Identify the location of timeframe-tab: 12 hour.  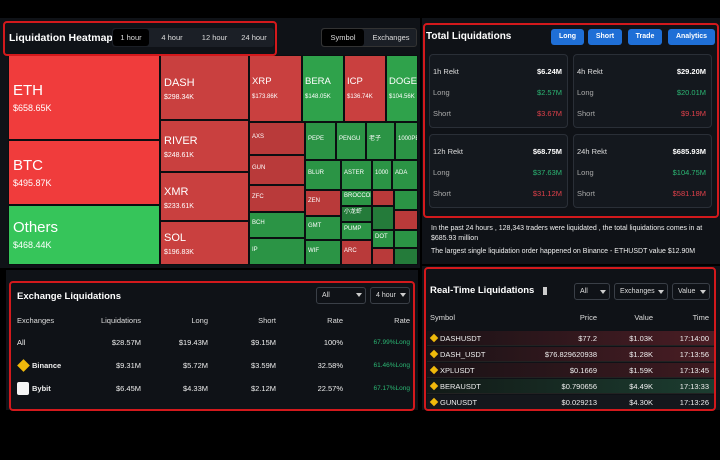
(214, 37).